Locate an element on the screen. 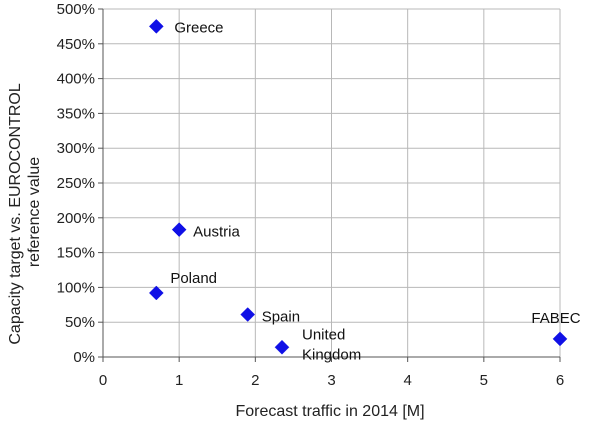 This screenshot has height=430, width=600. point-label: Austria is located at coordinates (216, 232).